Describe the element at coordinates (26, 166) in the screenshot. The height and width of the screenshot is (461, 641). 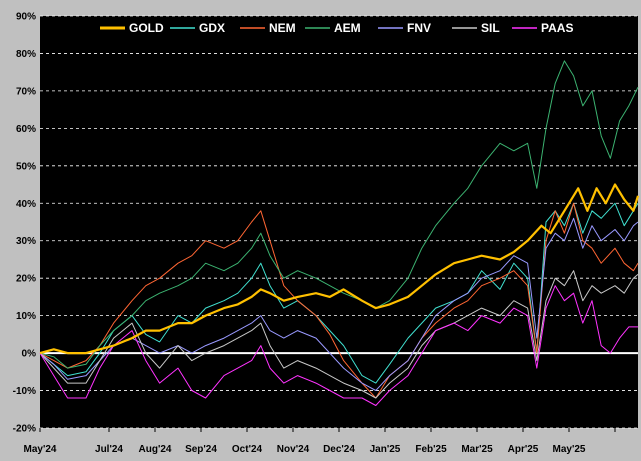
I see `y-tick-label: 50%` at that location.